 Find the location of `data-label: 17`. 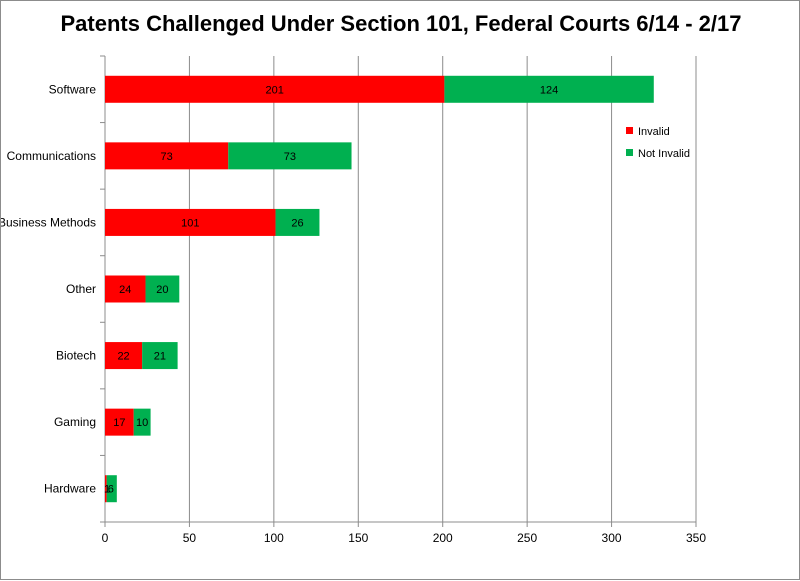

data-label: 17 is located at coordinates (119, 423).